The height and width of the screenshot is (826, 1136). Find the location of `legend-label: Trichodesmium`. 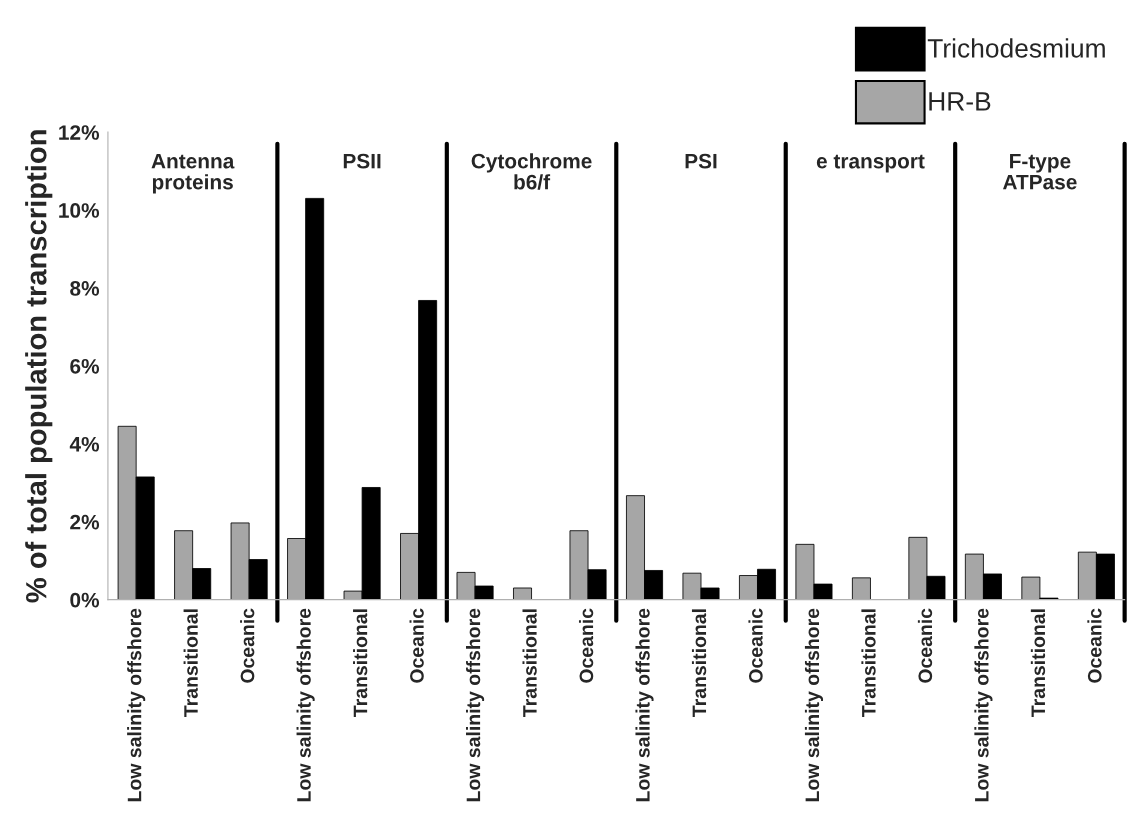

legend-label: Trichodesmium is located at coordinates (1016, 48).